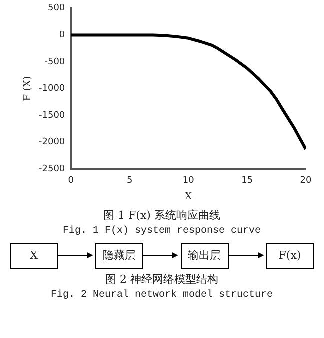 This screenshot has width=324, height=338. I want to click on caption: 图 1 F(x) 系统响应曲线, so click(162, 216).